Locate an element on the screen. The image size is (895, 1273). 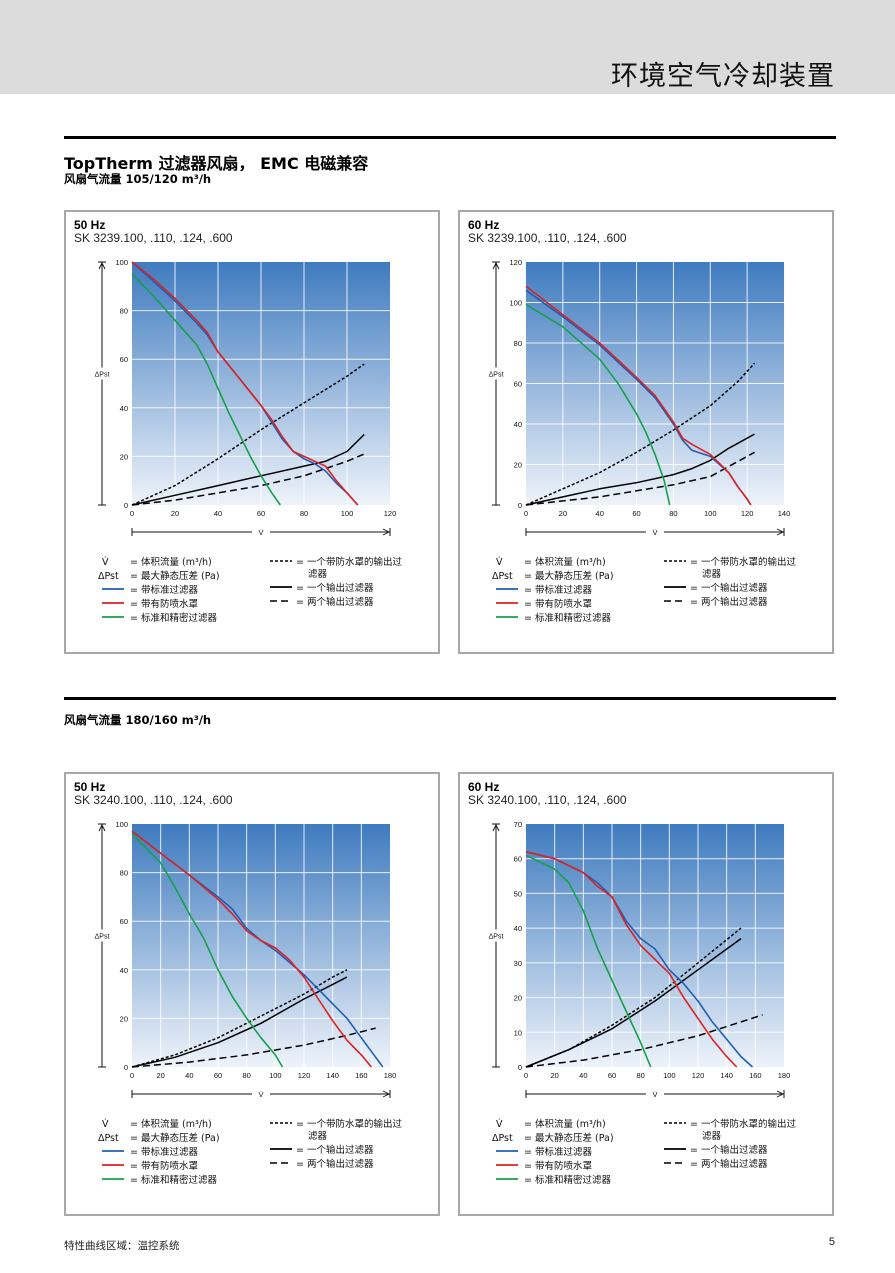
y-tick-label: 100 is located at coordinates (515, 303).